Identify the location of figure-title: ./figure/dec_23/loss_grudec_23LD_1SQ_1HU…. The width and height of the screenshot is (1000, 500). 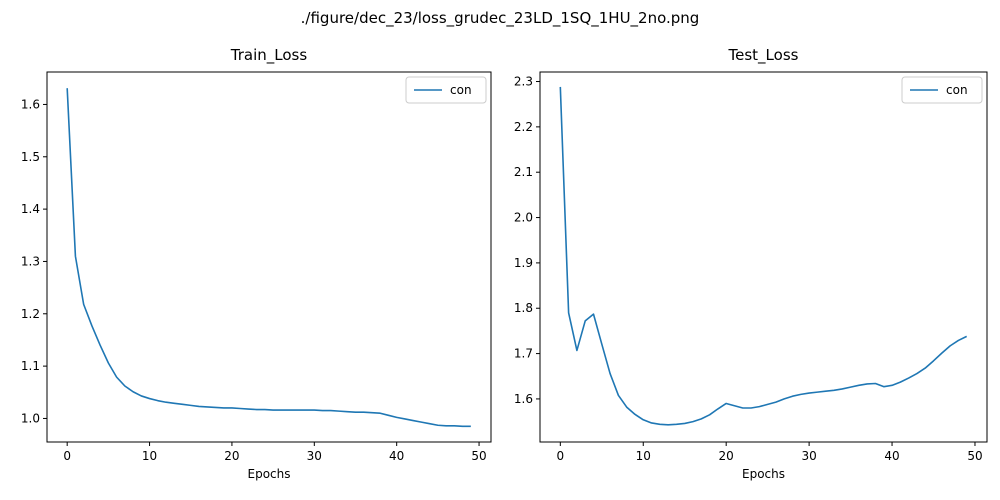
(500, 18).